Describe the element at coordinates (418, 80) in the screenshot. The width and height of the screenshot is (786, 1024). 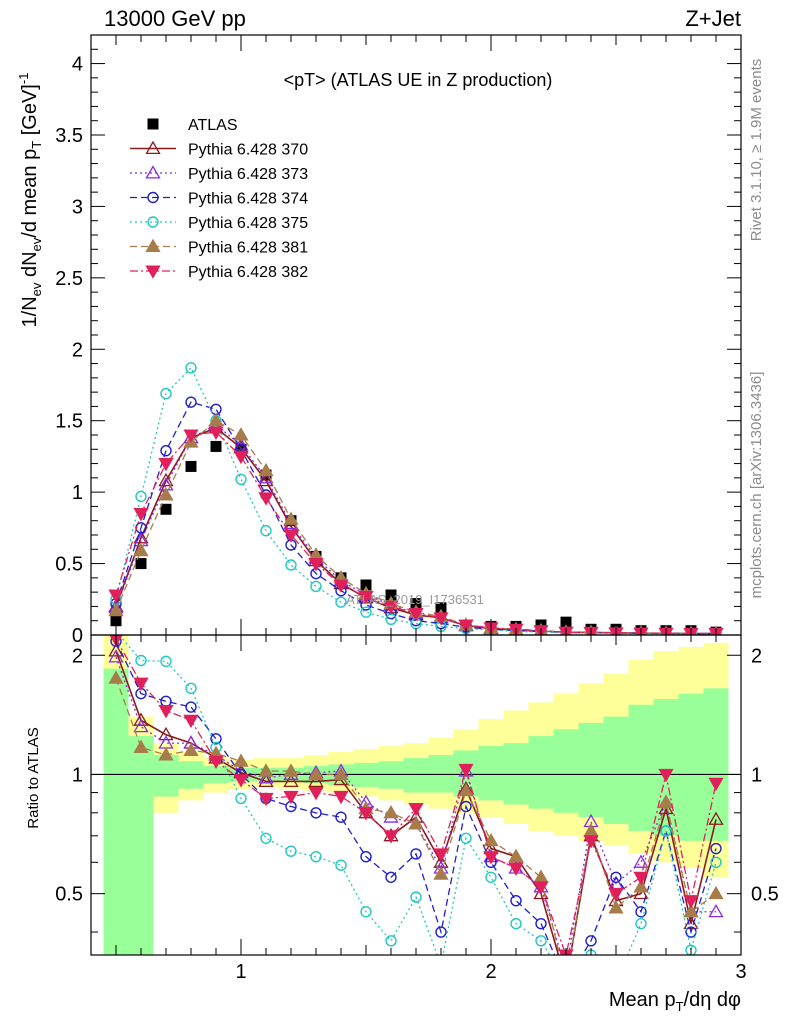
I see `plot-title: <pT> (ATLAS UE in Z production)` at that location.